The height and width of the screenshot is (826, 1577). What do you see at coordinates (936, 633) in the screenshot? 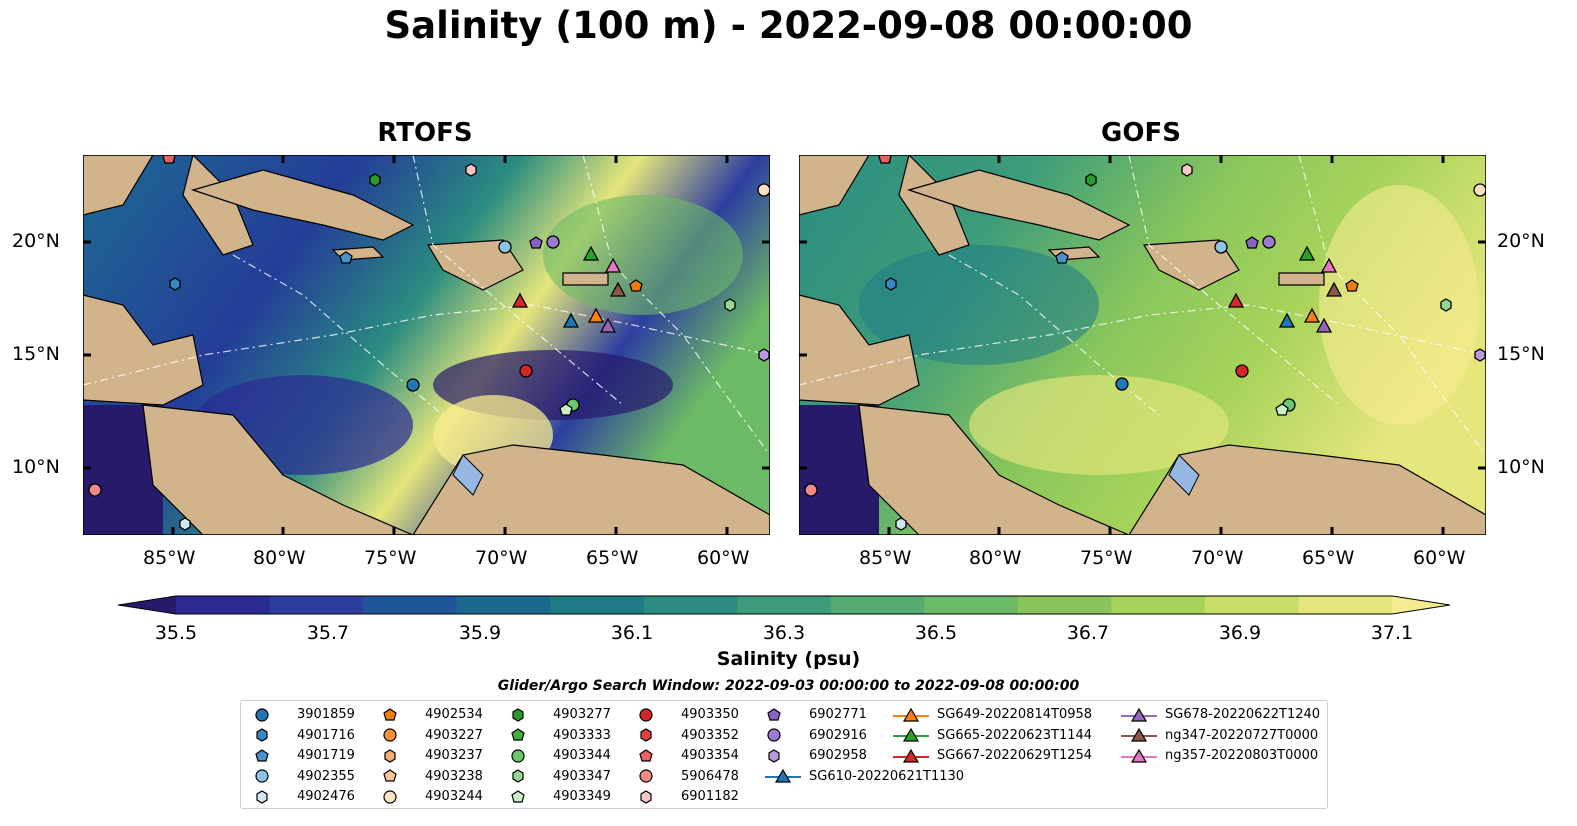
I see `colorbar-tick-label: 36.5` at bounding box center [936, 633].